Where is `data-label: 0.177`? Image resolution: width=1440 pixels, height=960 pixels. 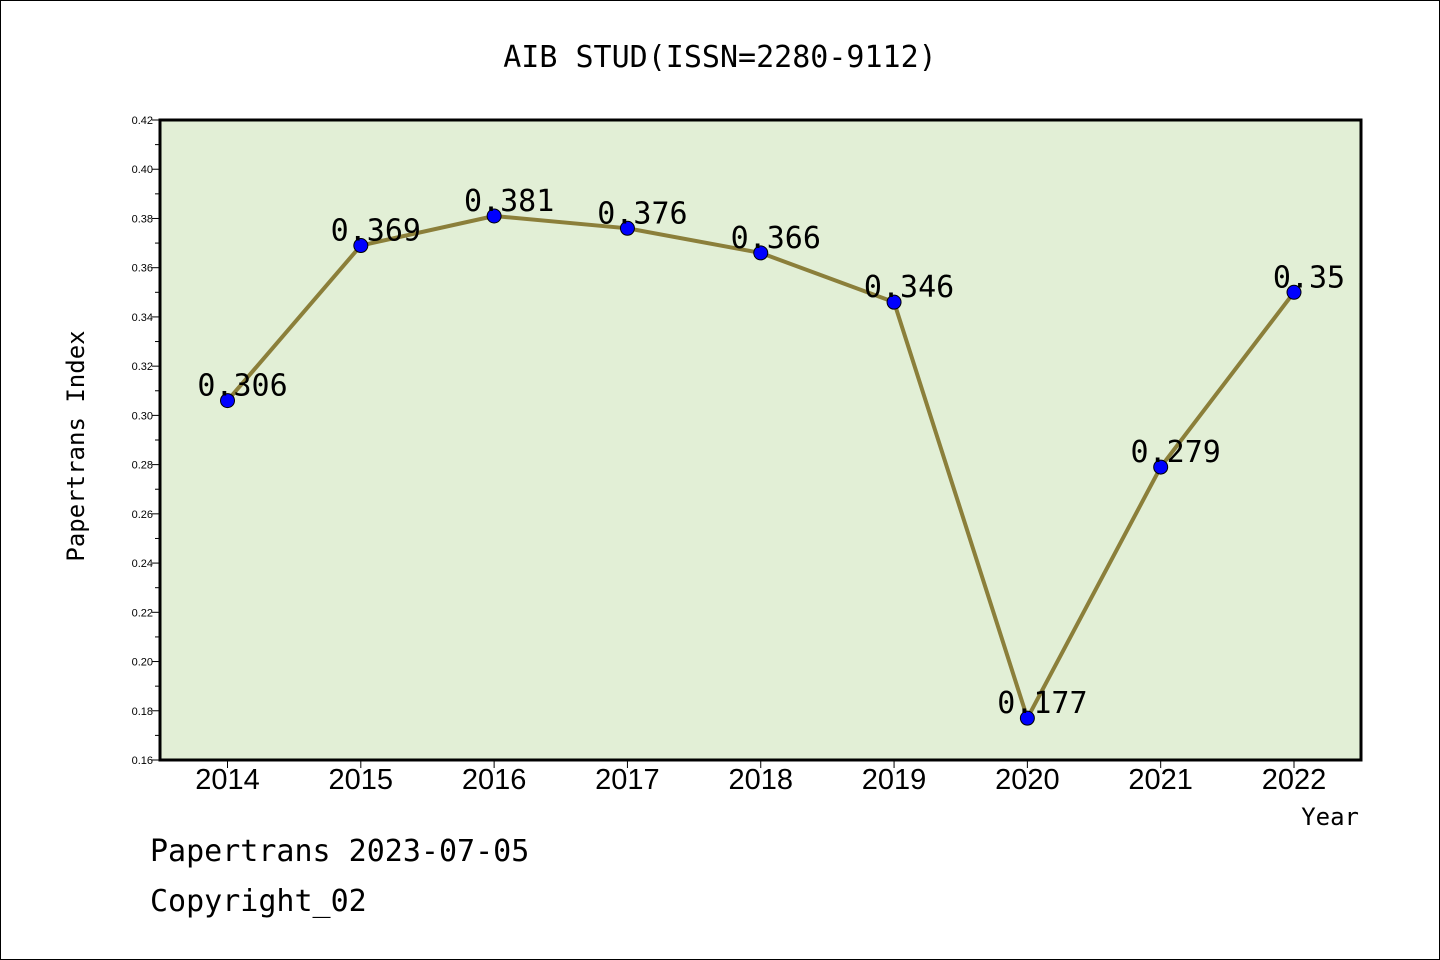
data-label: 0.177 is located at coordinates (1042, 703).